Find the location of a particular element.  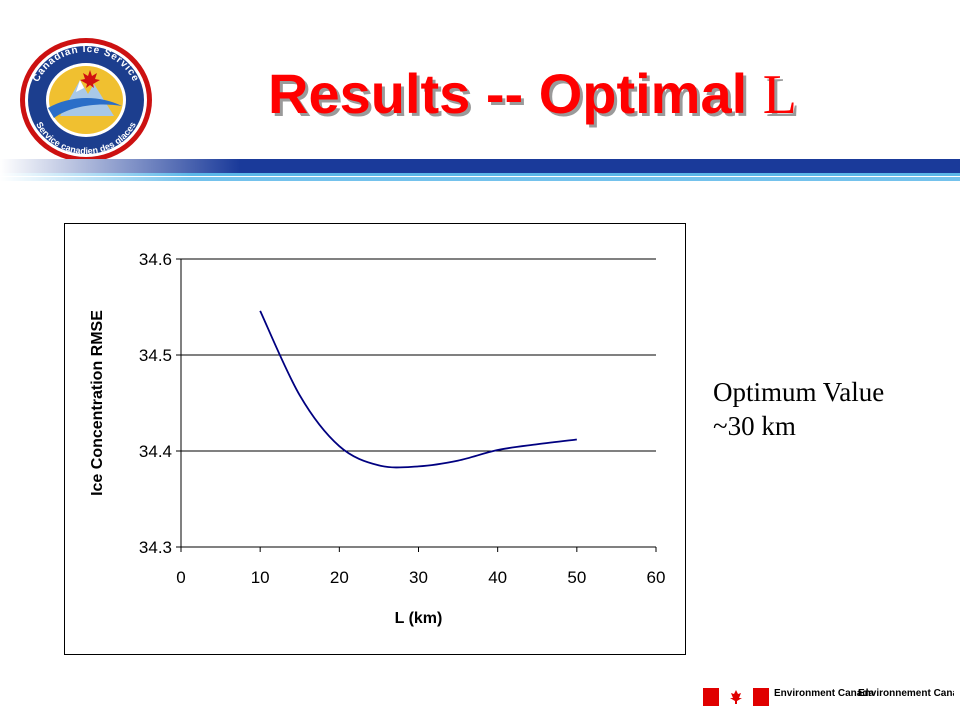

x-tick-label: 10 is located at coordinates (260, 577).